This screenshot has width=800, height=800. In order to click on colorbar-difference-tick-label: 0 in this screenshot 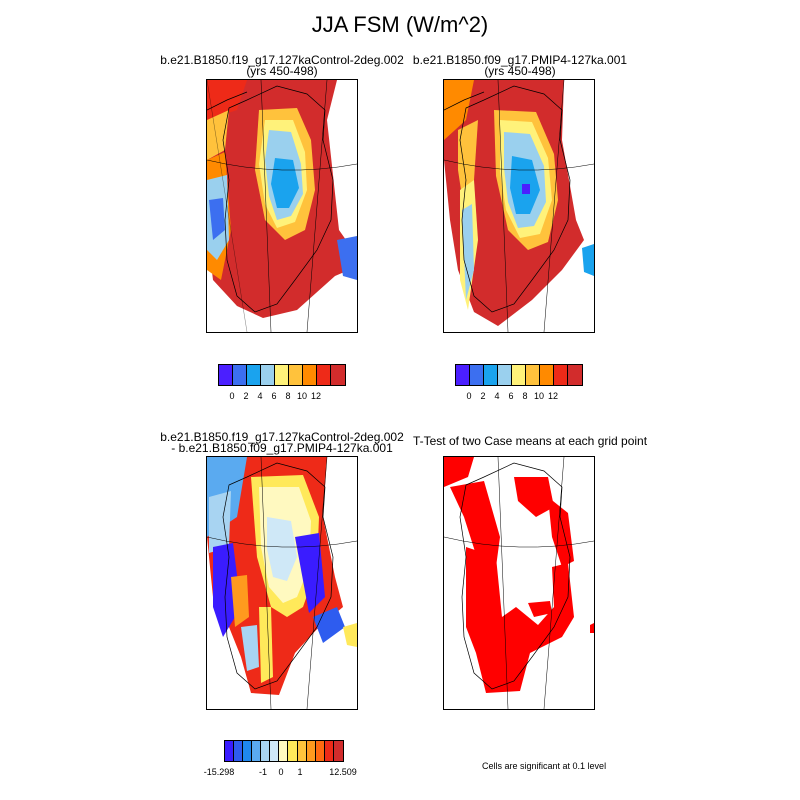, I will do `click(281, 772)`.